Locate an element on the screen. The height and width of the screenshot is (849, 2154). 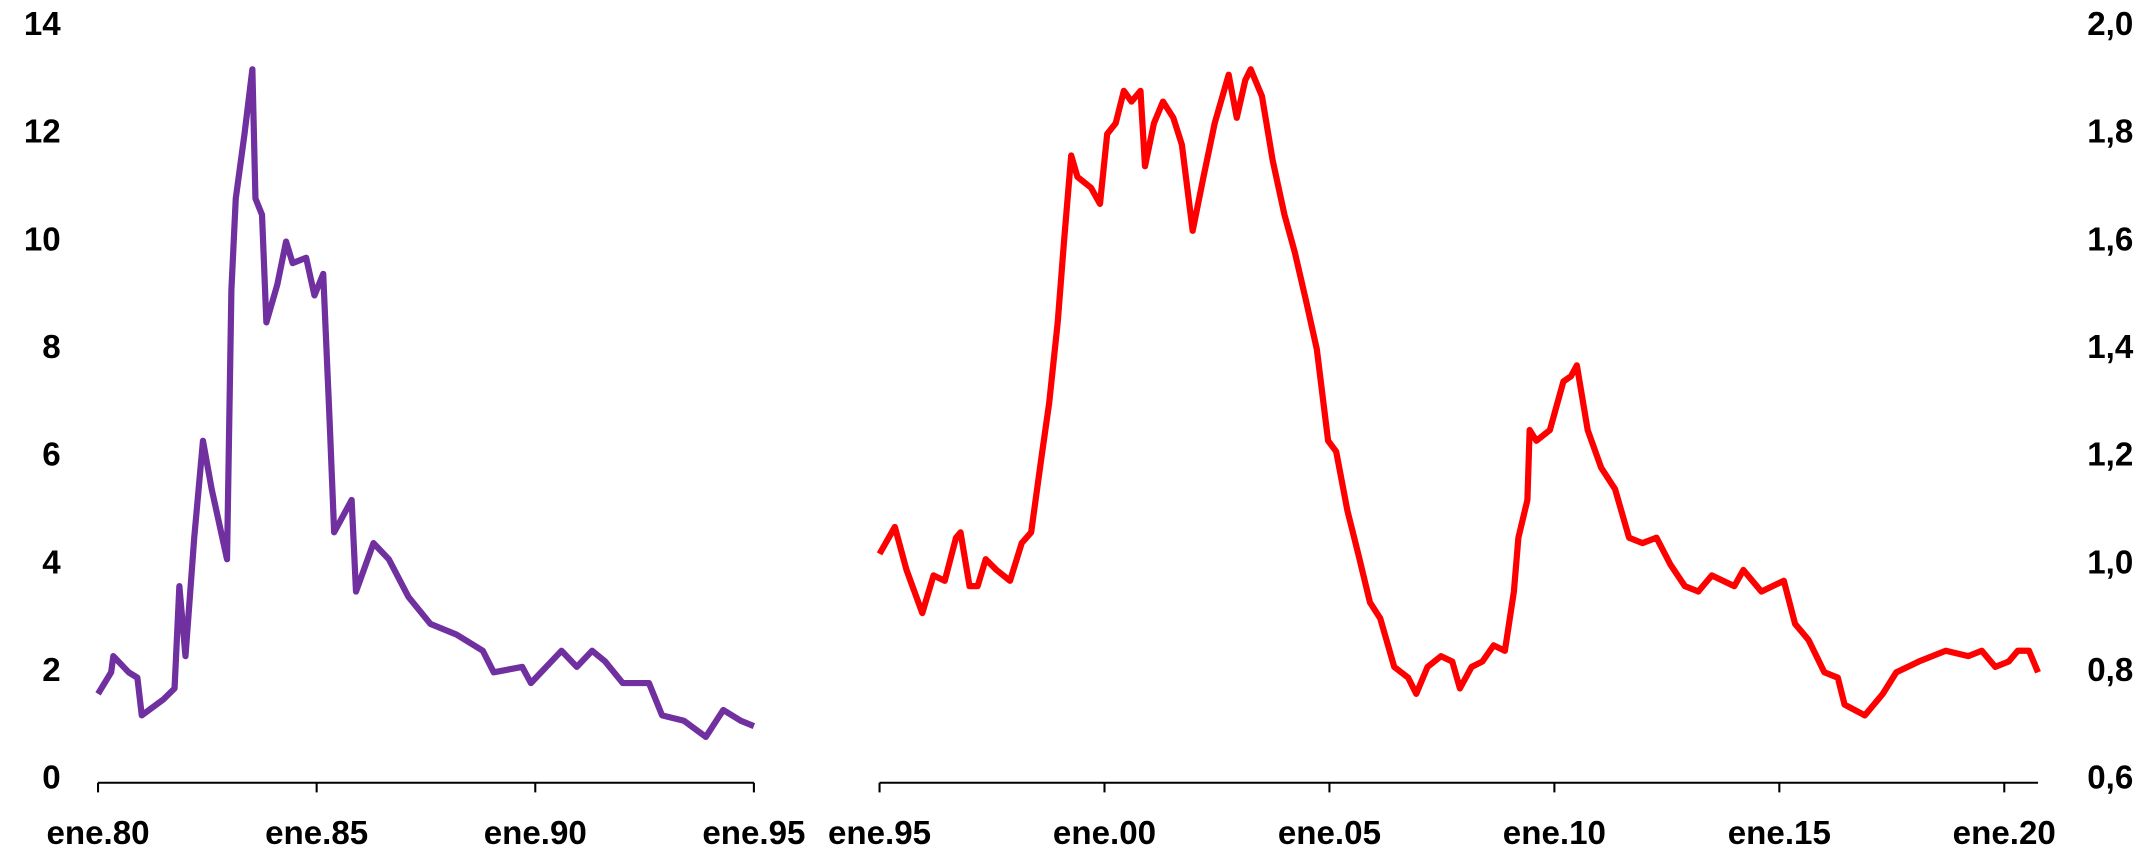
y-tick-label: 0,8 is located at coordinates (2110, 670).